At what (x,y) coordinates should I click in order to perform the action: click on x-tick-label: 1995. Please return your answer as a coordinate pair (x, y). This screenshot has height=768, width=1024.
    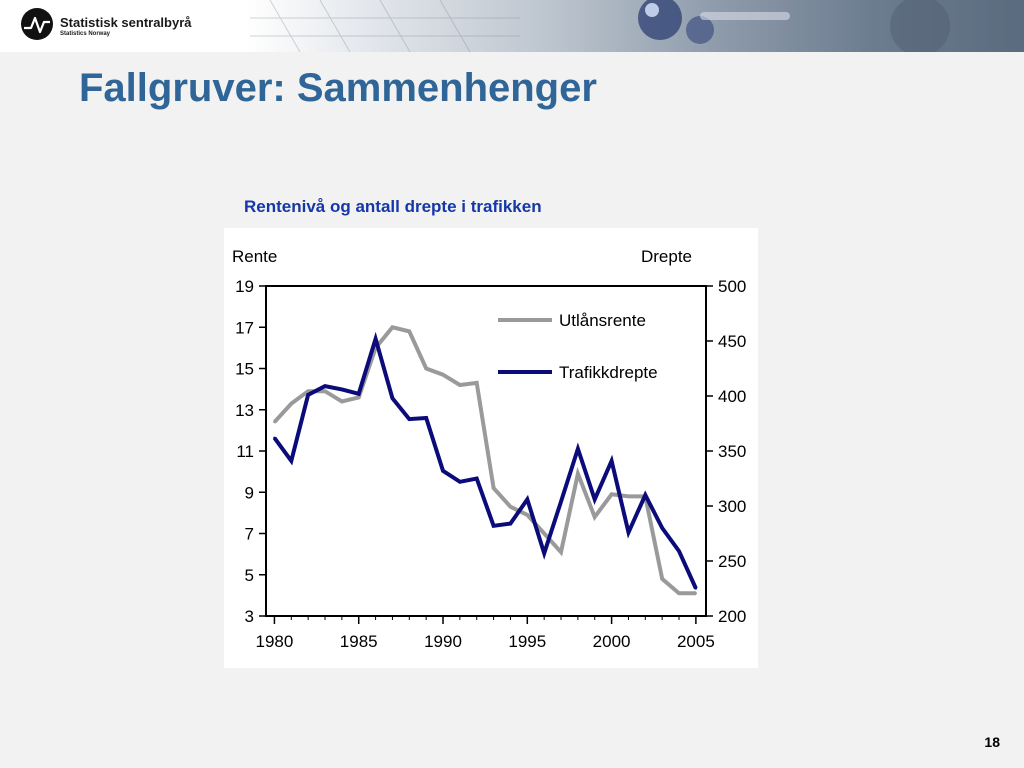
    Looking at the image, I should click on (527, 641).